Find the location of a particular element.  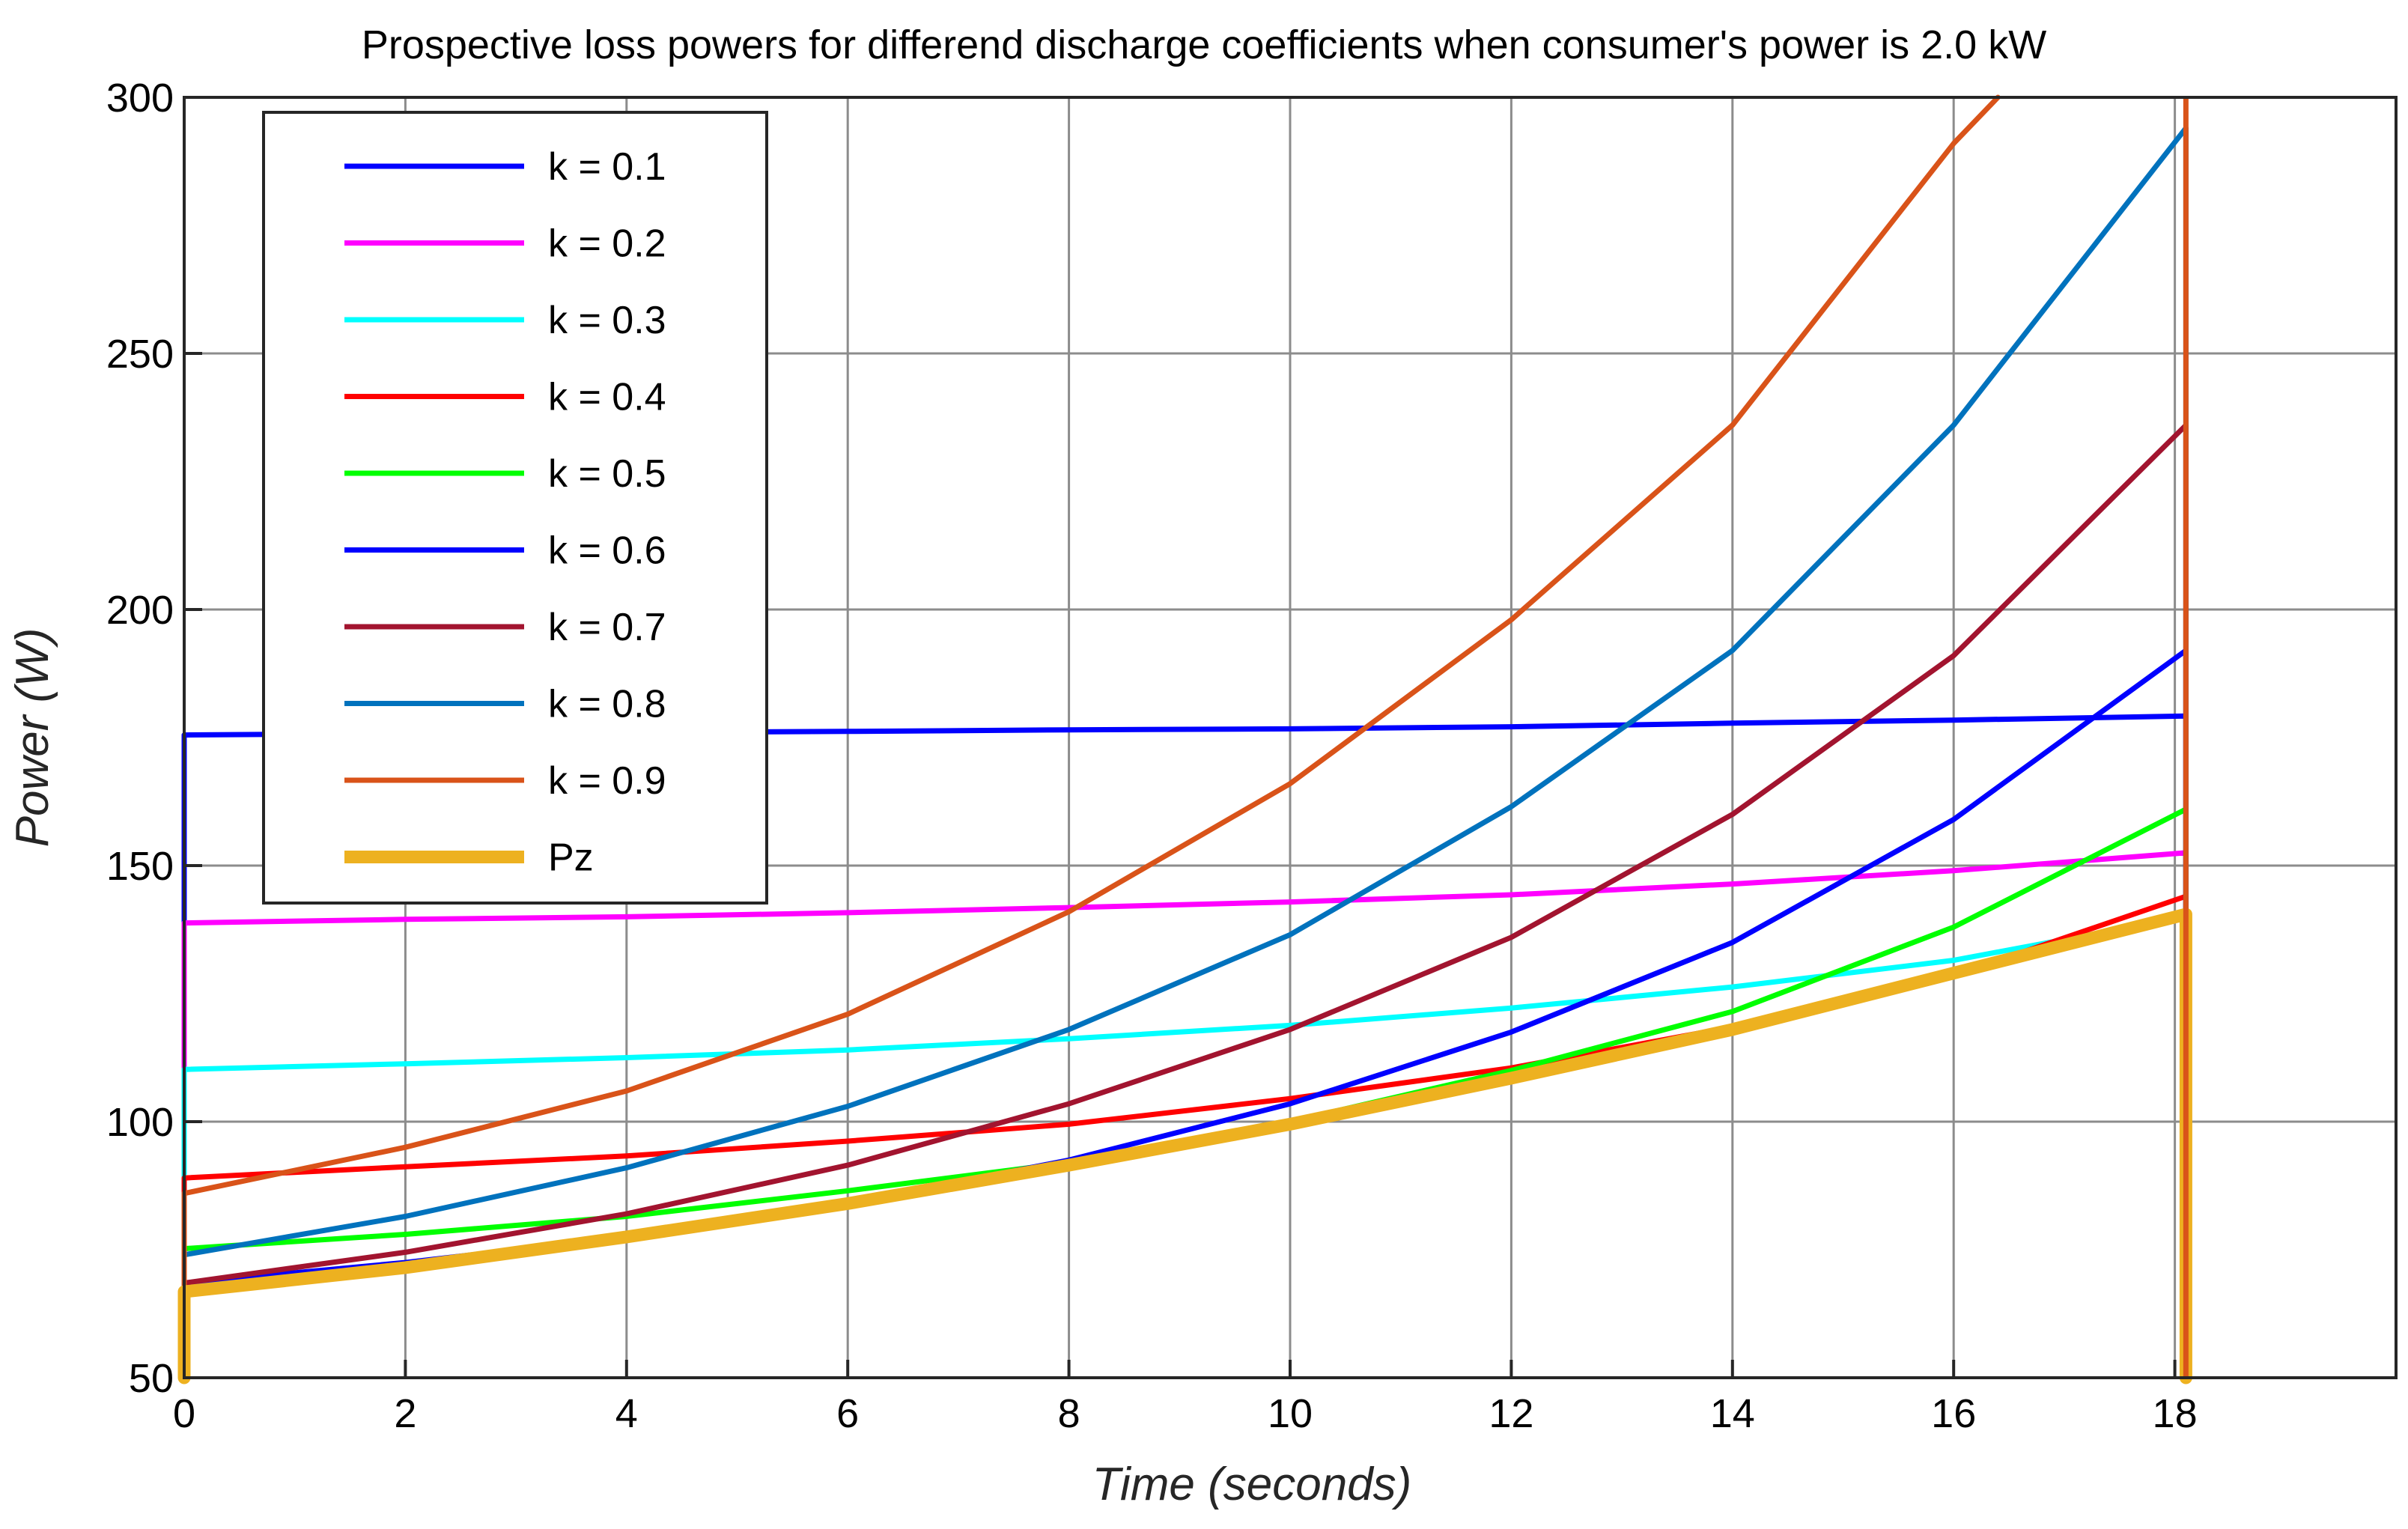

legend-label-8: k = 0.9 is located at coordinates (607, 781).